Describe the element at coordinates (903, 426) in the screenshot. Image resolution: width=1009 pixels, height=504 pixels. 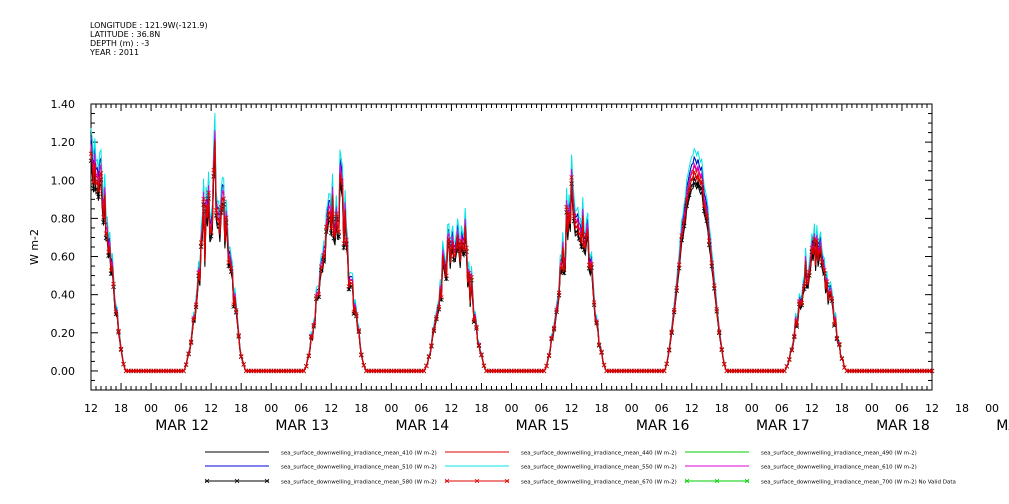
I see `x-day-label: MAR 18` at that location.